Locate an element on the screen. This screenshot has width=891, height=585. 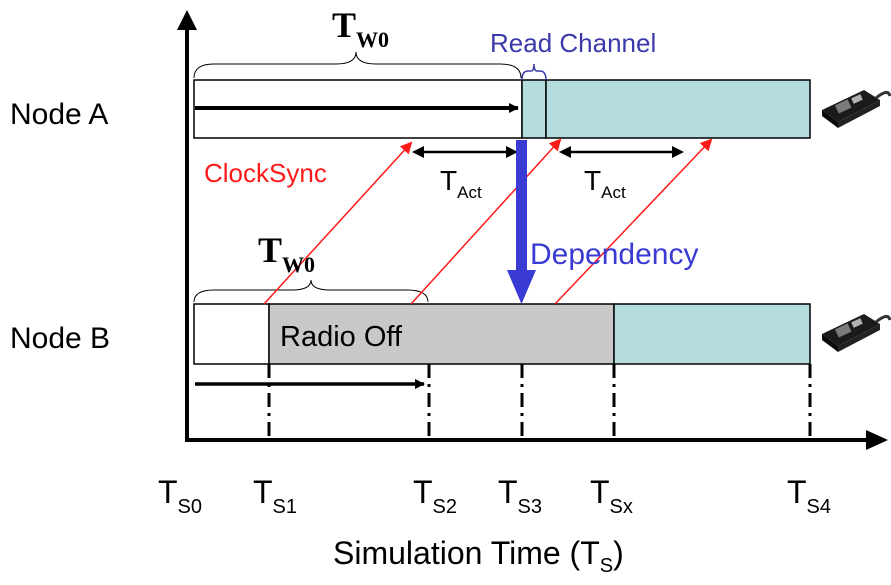
read-channel-label: Read Channel is located at coordinates (573, 43).